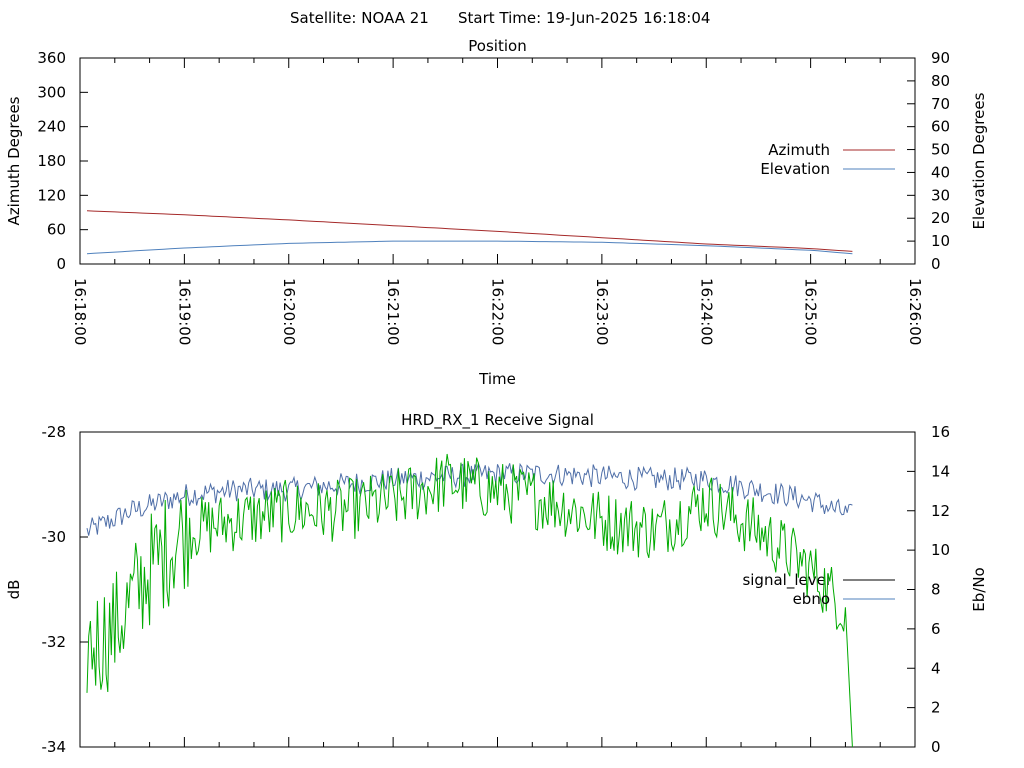 This screenshot has width=1024, height=768. I want to click on y-tick-label: 240, so click(51, 127).